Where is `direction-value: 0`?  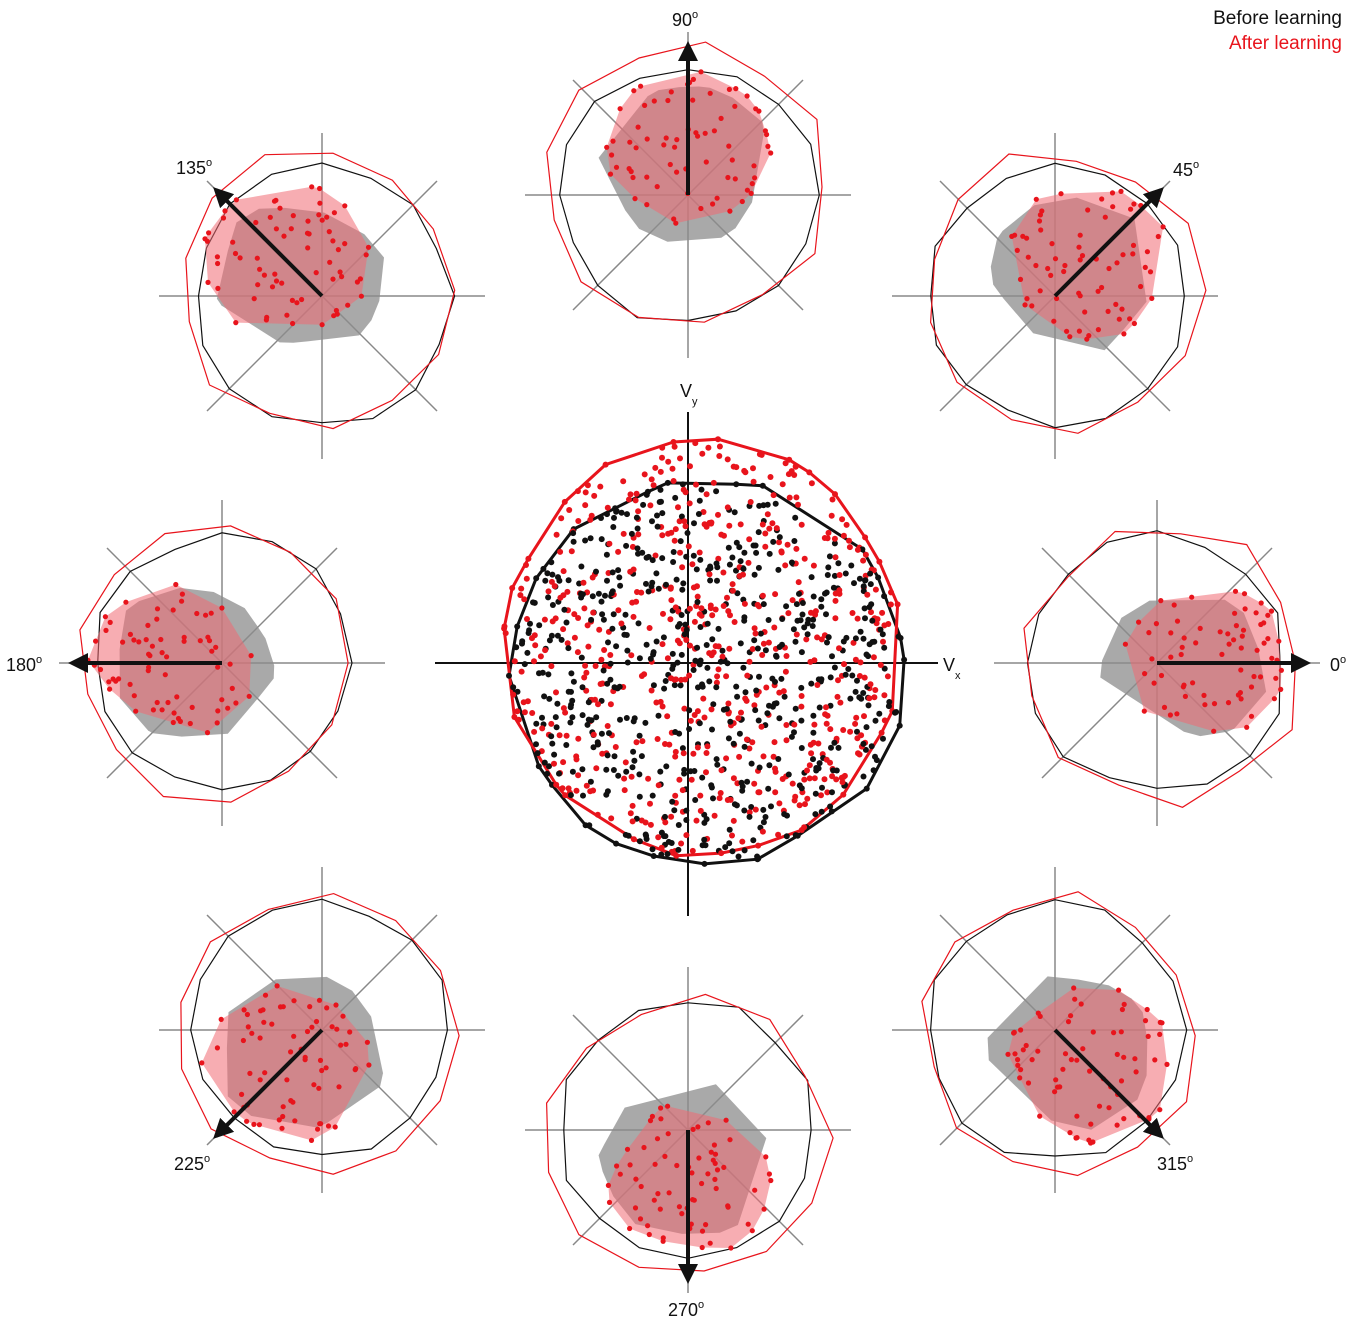
direction-value: 0 is located at coordinates (1335, 665).